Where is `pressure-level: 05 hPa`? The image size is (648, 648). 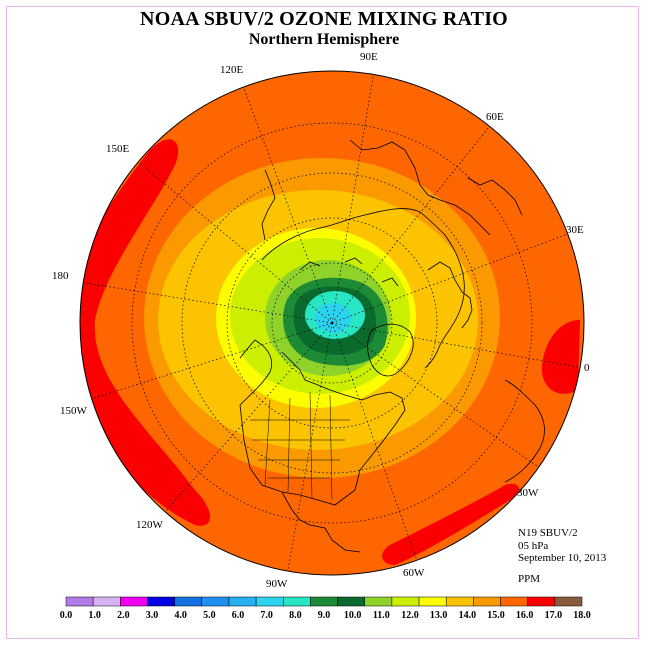 pressure-level: 05 hPa is located at coordinates (533, 545).